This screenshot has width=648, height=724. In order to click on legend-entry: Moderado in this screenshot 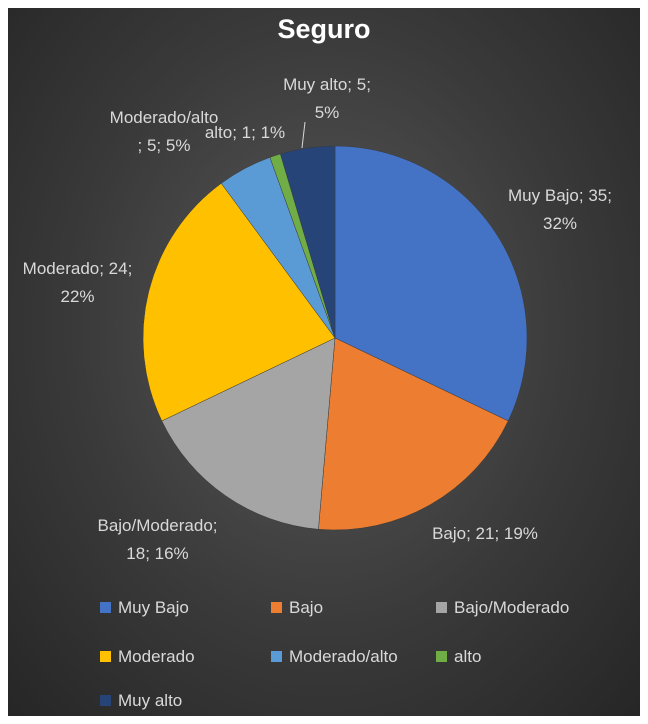, I will do `click(147, 657)`.